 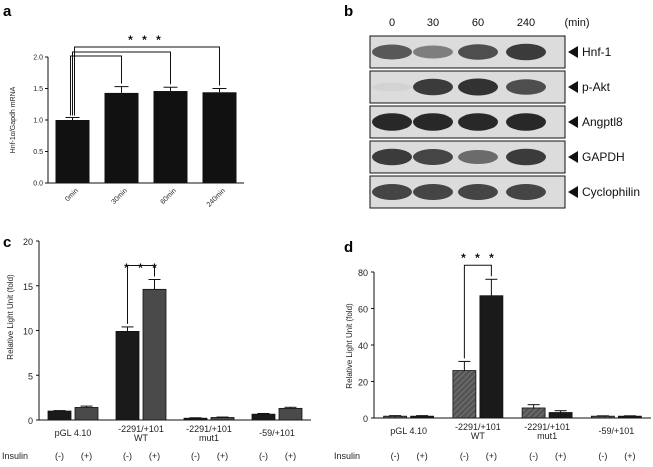 I want to click on chart-c-category-label: WT, so click(x=141, y=438).